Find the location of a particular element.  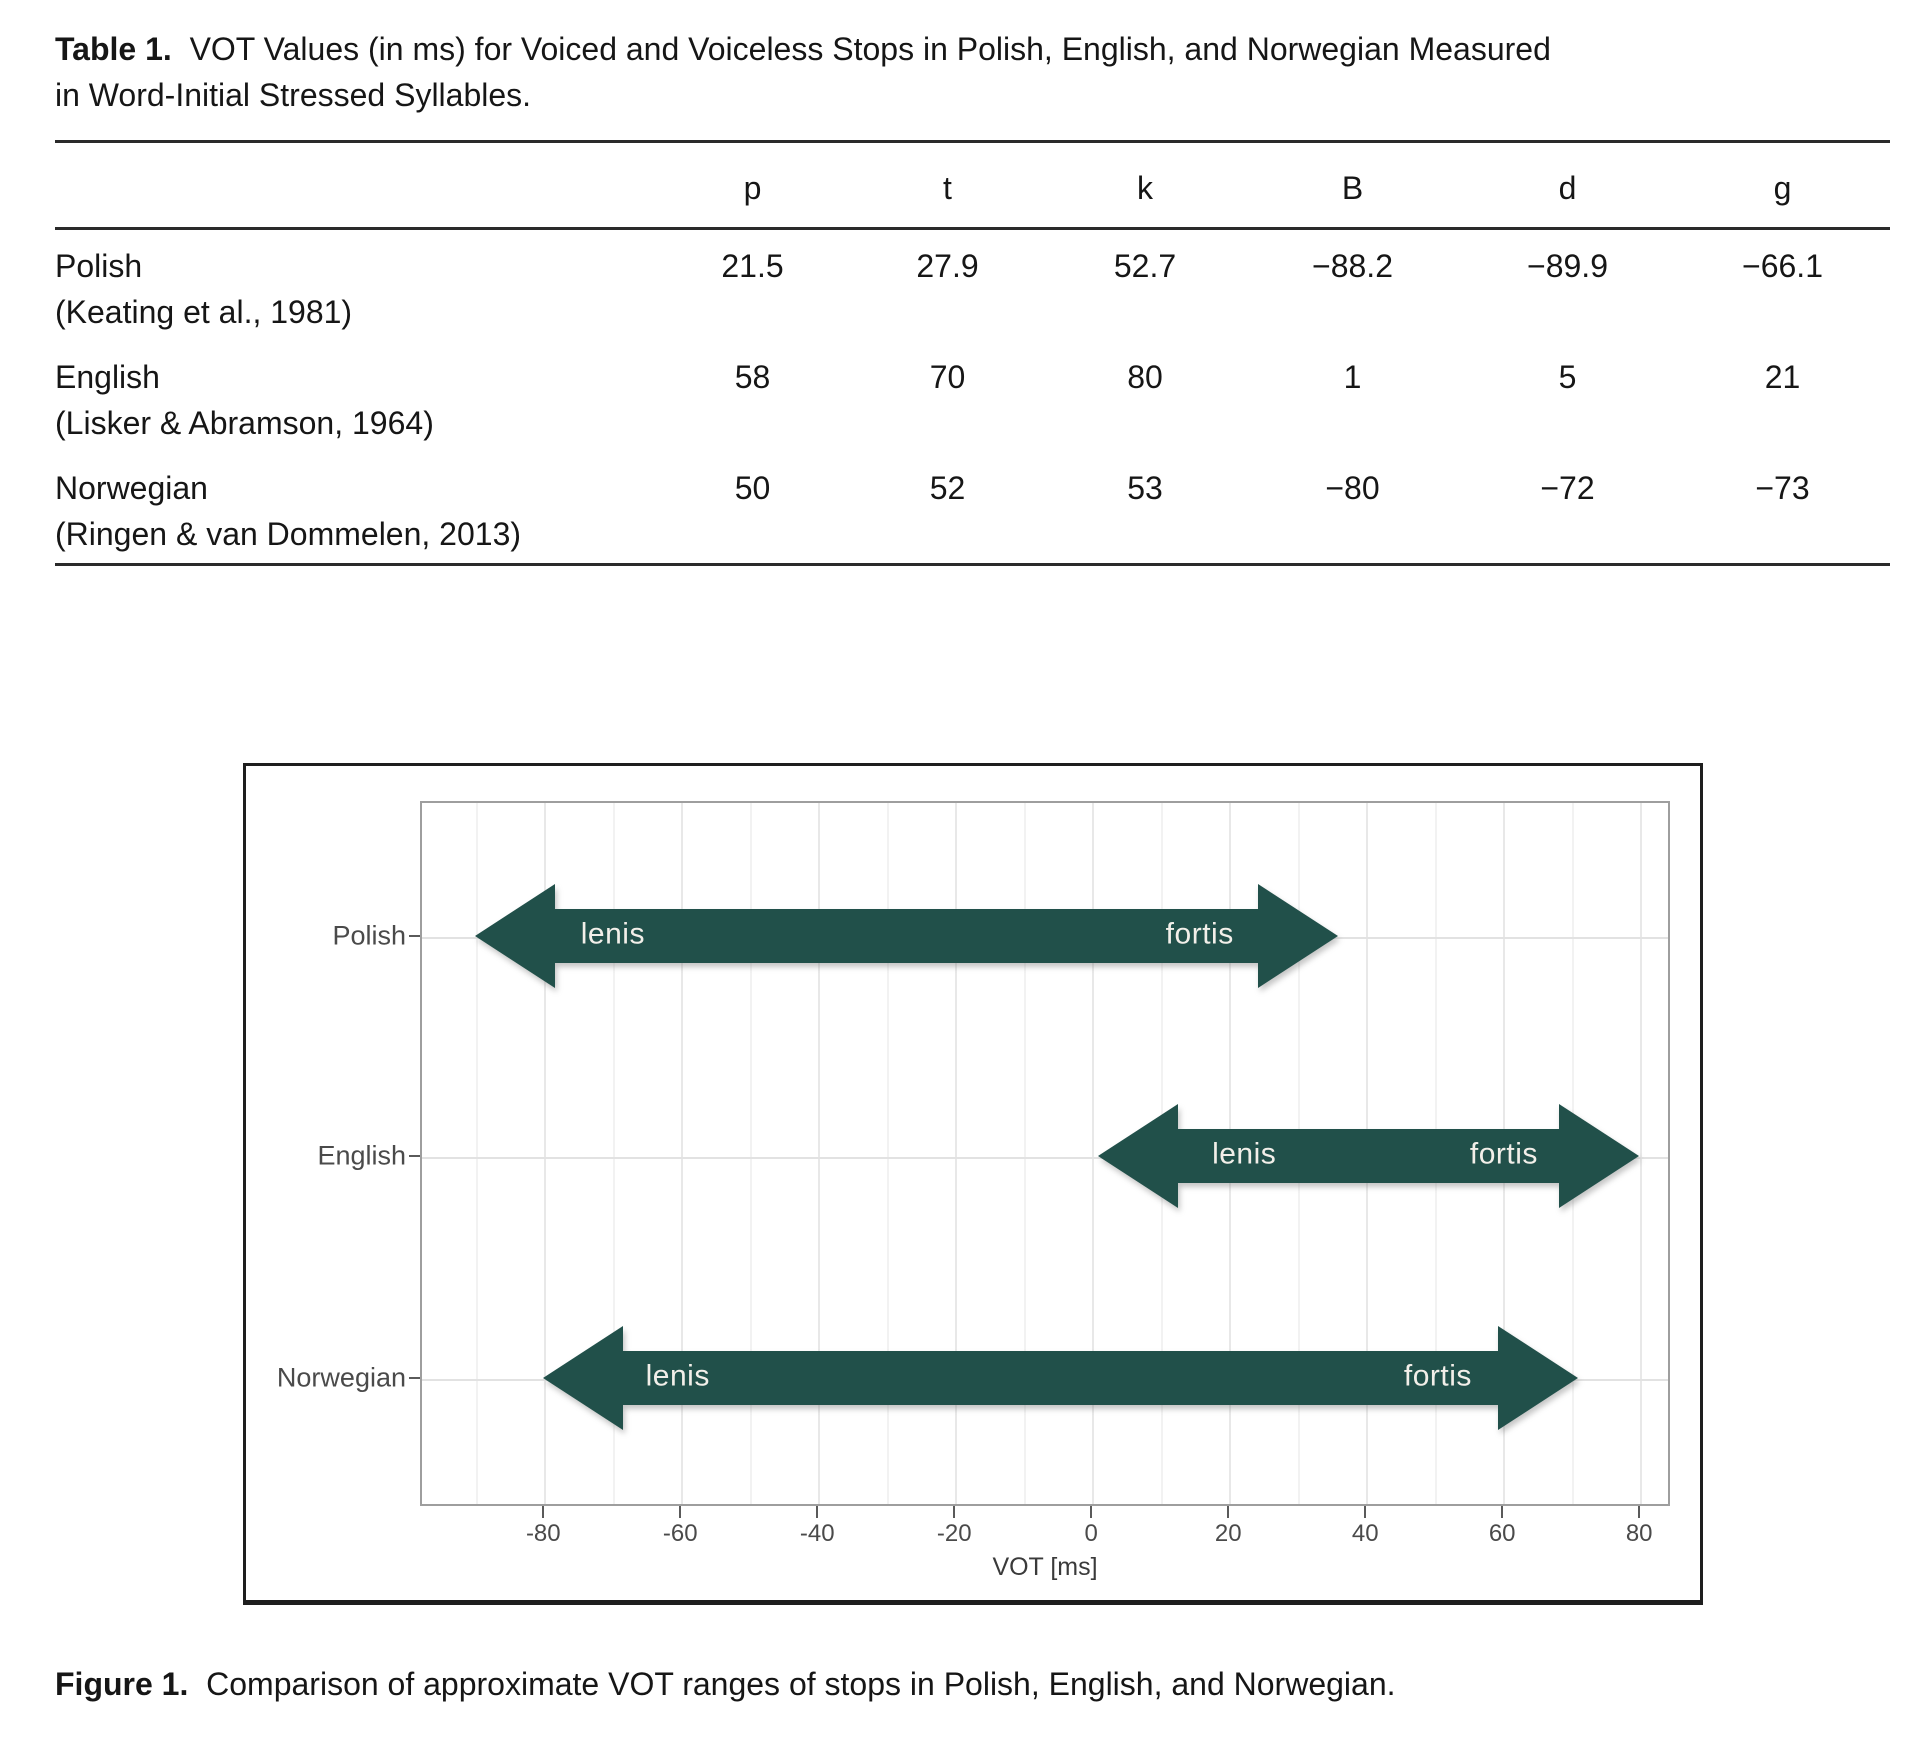

table-header-row: p t k B d g is located at coordinates (972, 185).